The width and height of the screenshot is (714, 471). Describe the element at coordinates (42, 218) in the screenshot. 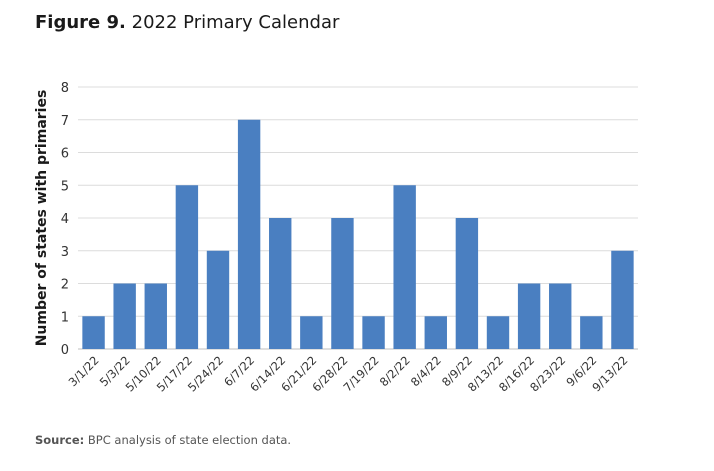

I see `y-axis-label: Number of states with primaries` at that location.